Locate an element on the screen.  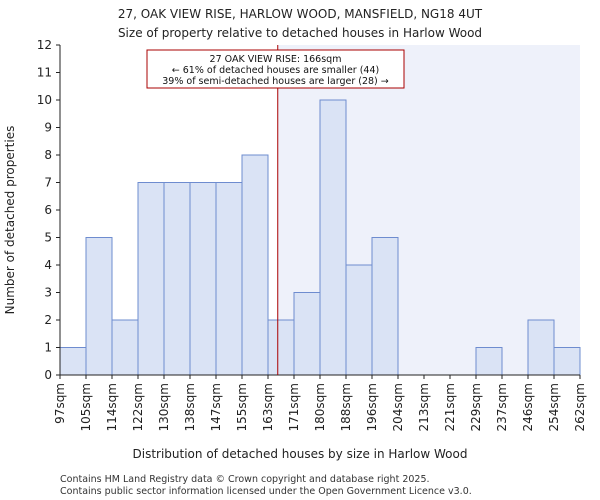
y-tick-label: 10 is located at coordinates (44, 100).